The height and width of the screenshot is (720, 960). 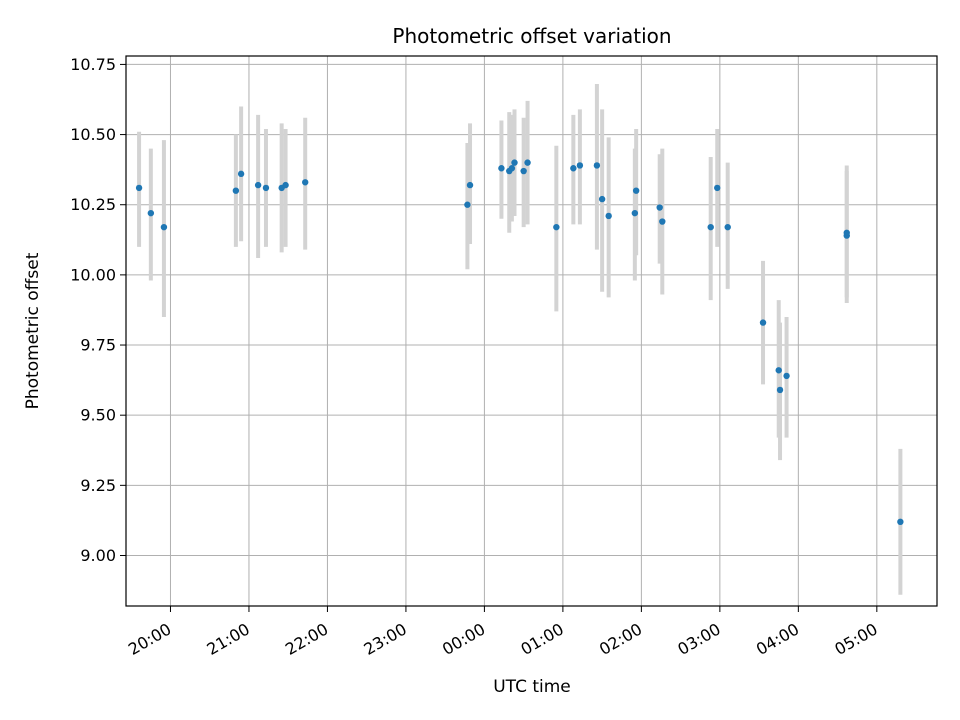 I want to click on y-axis-ticks: 9.00 9.25 9.50 9.75 10.00 10.25 10.50 10.75, so click(x=98, y=310).